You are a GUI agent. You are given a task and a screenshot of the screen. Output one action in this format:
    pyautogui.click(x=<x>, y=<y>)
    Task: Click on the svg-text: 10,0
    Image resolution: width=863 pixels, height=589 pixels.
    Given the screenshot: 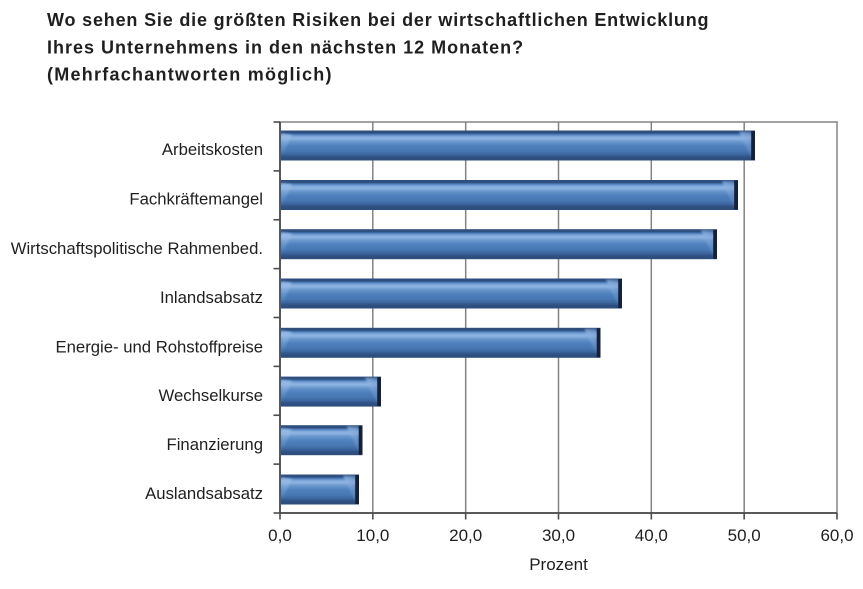 What is the action you would take?
    pyautogui.click(x=372, y=535)
    